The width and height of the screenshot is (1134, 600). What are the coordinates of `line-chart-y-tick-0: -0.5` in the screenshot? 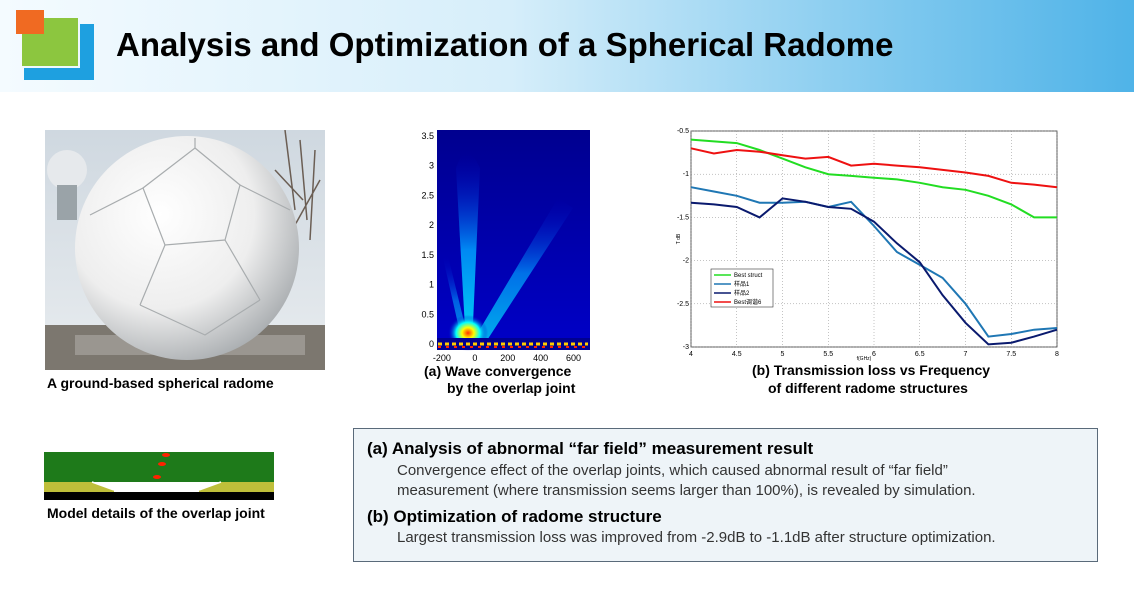 It's located at (683, 131).